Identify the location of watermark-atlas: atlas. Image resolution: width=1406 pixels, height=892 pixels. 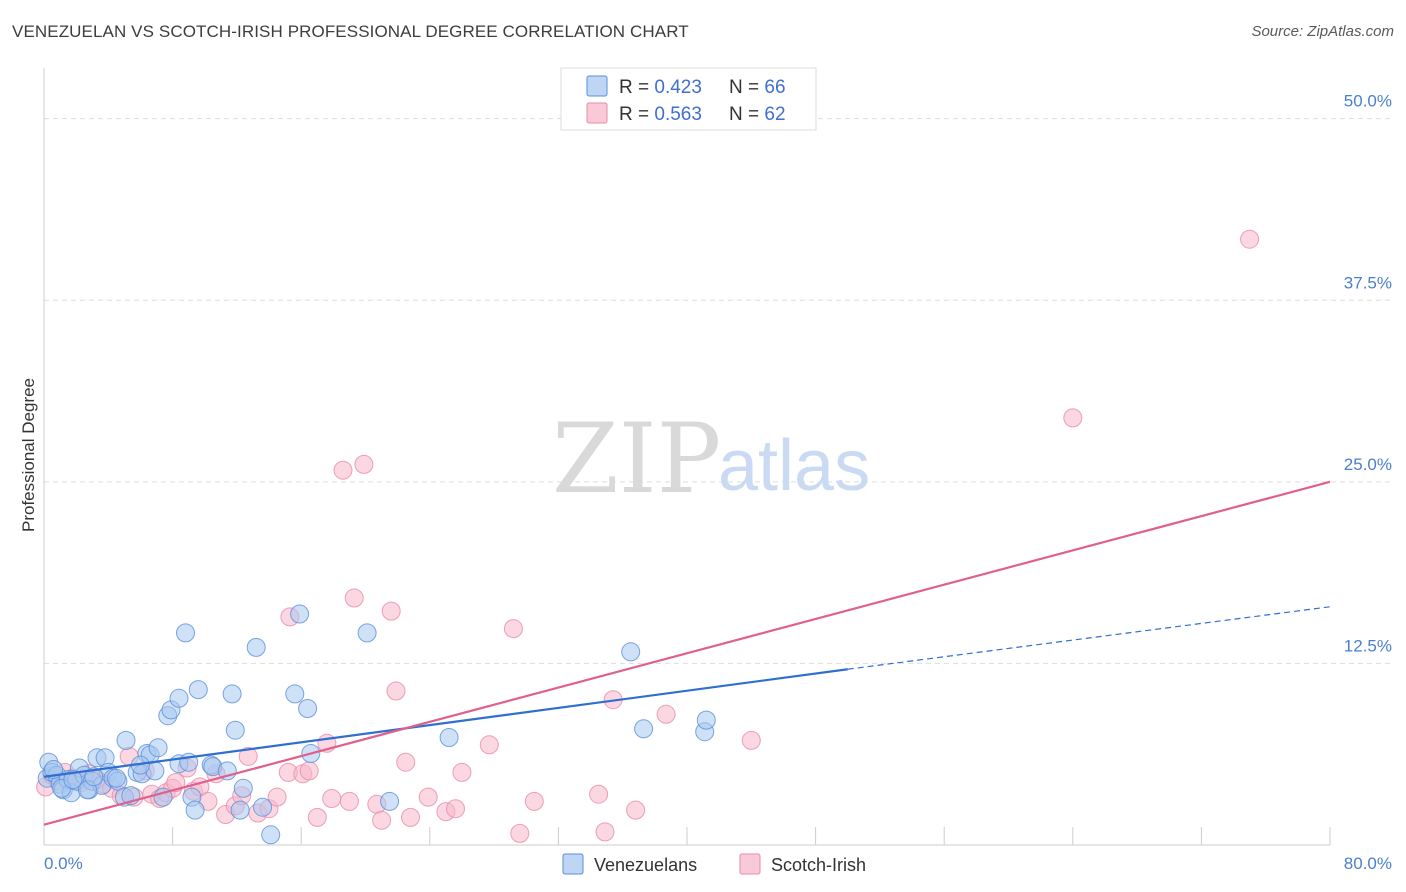
(794, 466).